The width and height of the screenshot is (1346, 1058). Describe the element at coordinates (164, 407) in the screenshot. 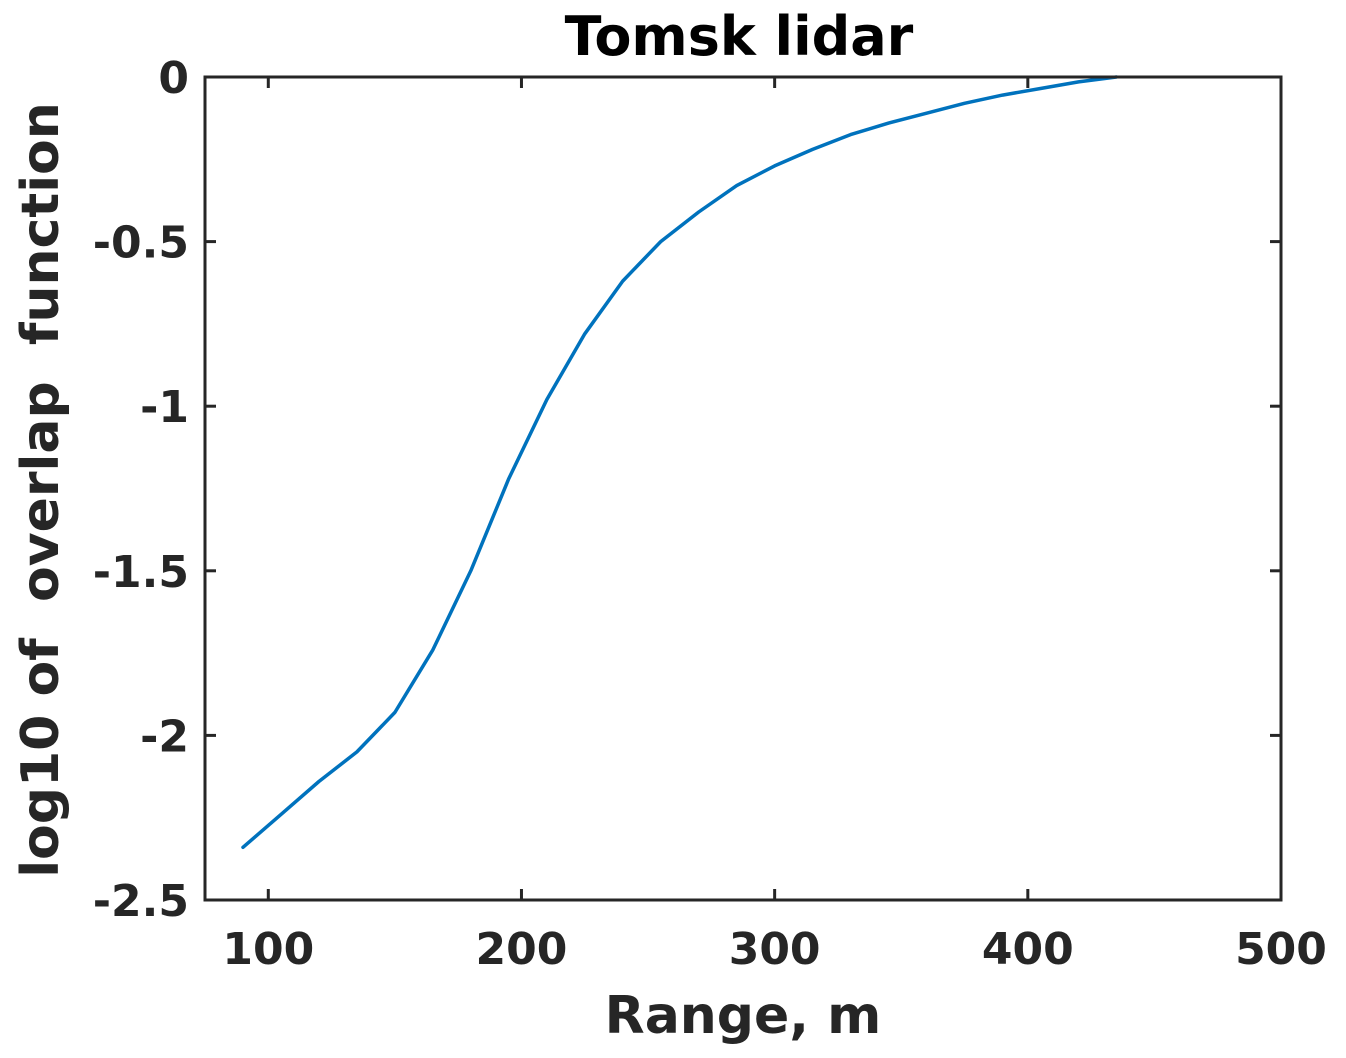

I see `y-tick-label: -1` at that location.